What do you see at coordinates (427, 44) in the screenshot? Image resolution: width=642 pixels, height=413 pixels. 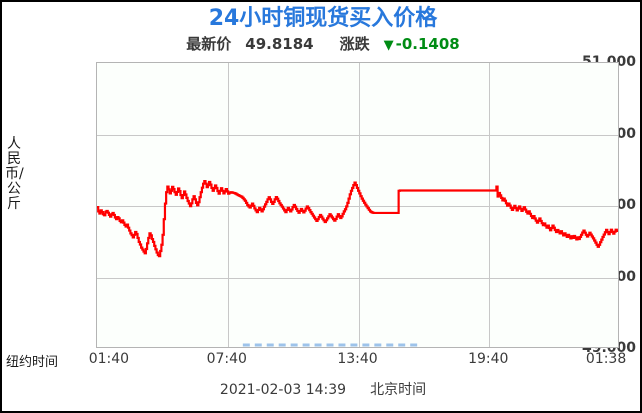 I see `change-value: -0.1408` at bounding box center [427, 44].